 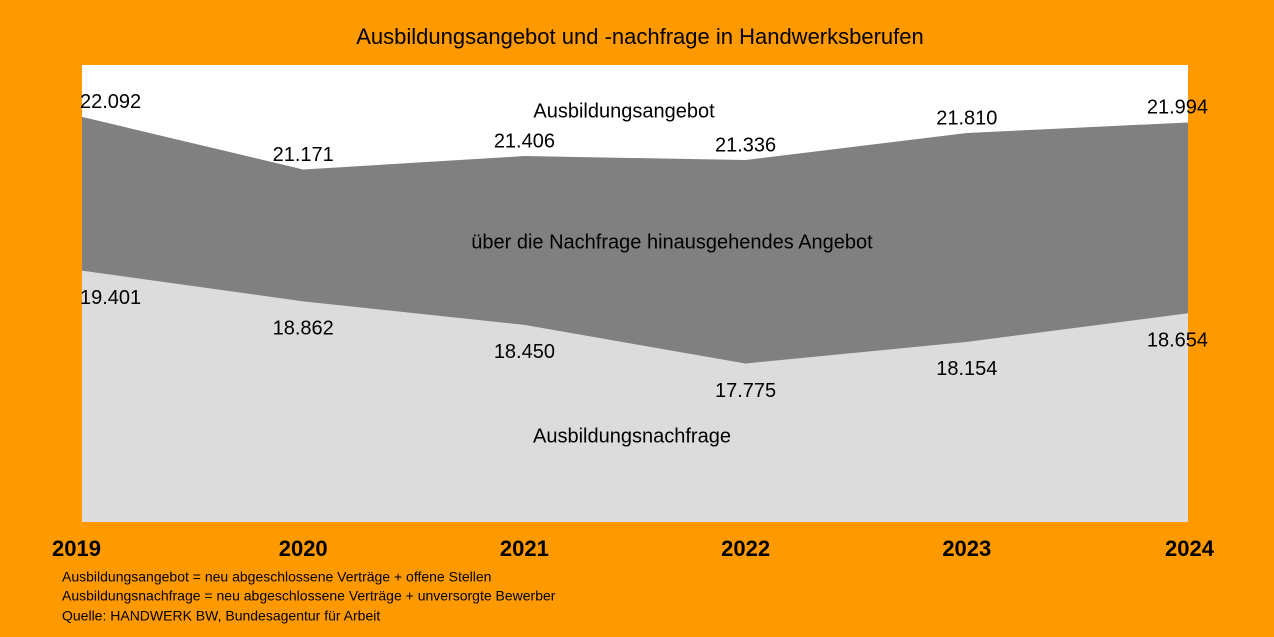 What do you see at coordinates (303, 155) in the screenshot?
I see `data-label: 21.171` at bounding box center [303, 155].